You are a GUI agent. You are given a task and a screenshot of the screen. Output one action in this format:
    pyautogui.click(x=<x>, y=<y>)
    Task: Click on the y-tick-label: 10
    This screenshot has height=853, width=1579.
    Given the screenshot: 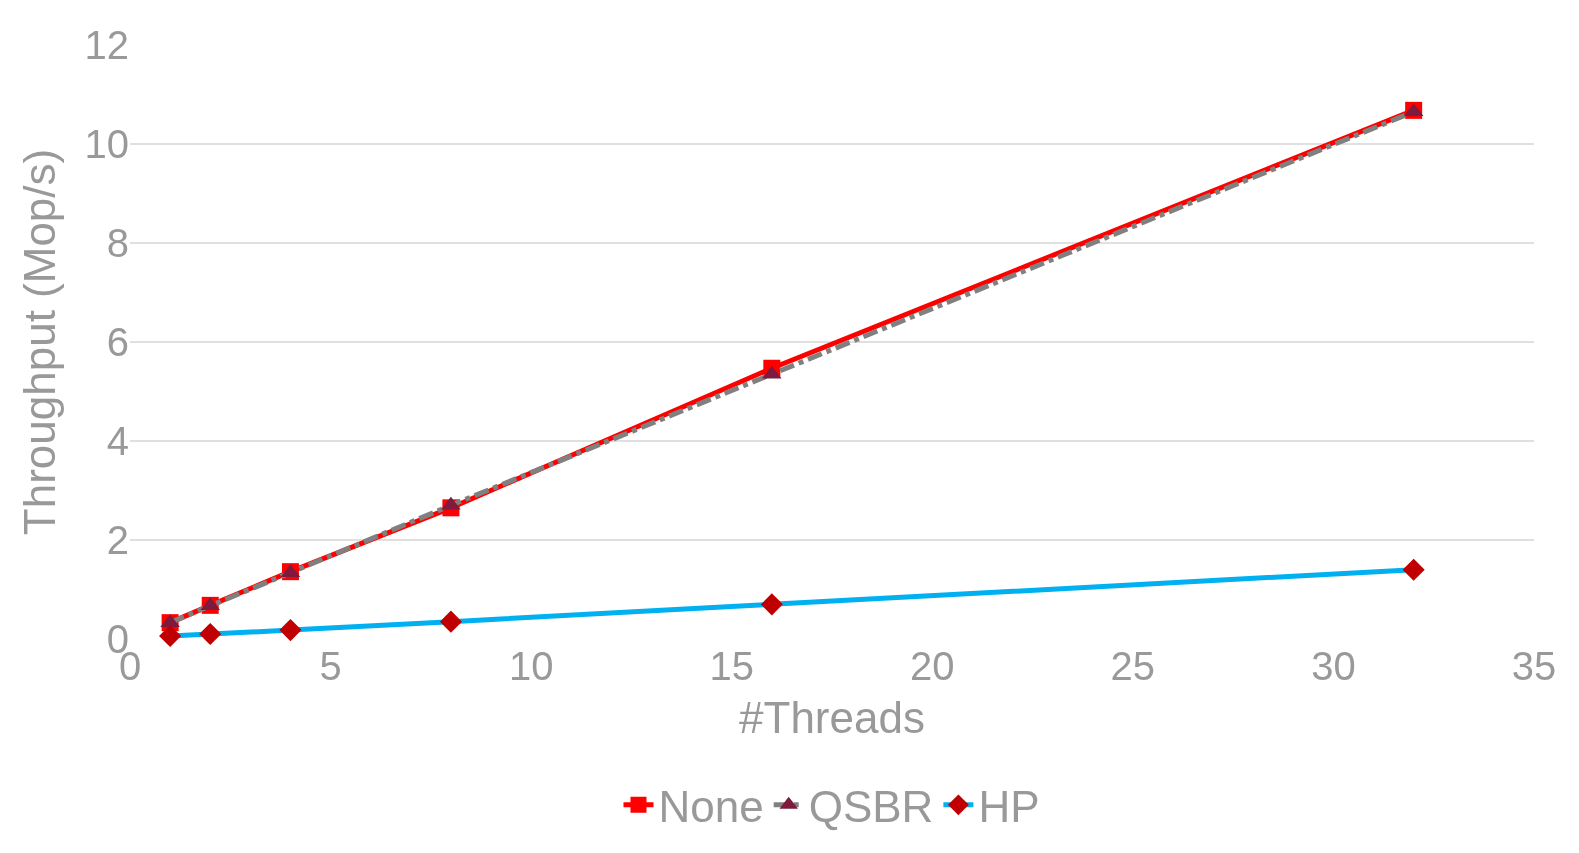 What is the action you would take?
    pyautogui.click(x=106, y=144)
    